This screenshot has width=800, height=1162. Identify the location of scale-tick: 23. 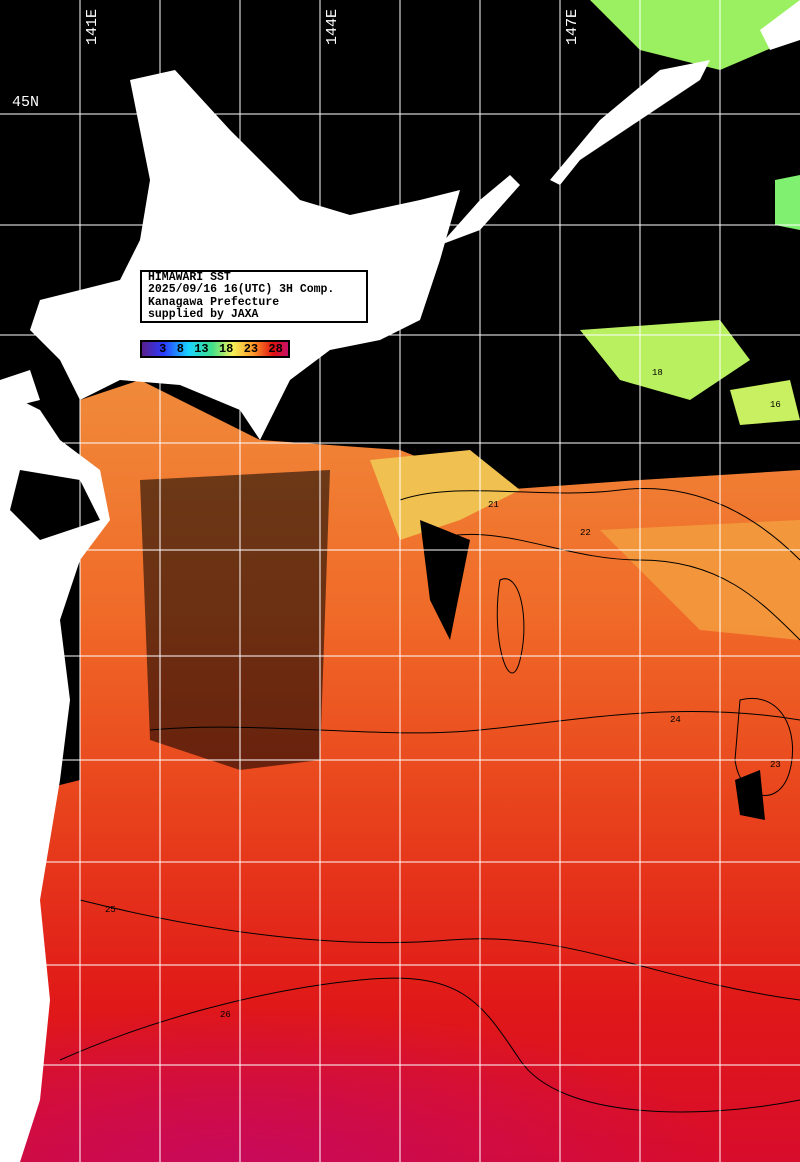
(251, 349).